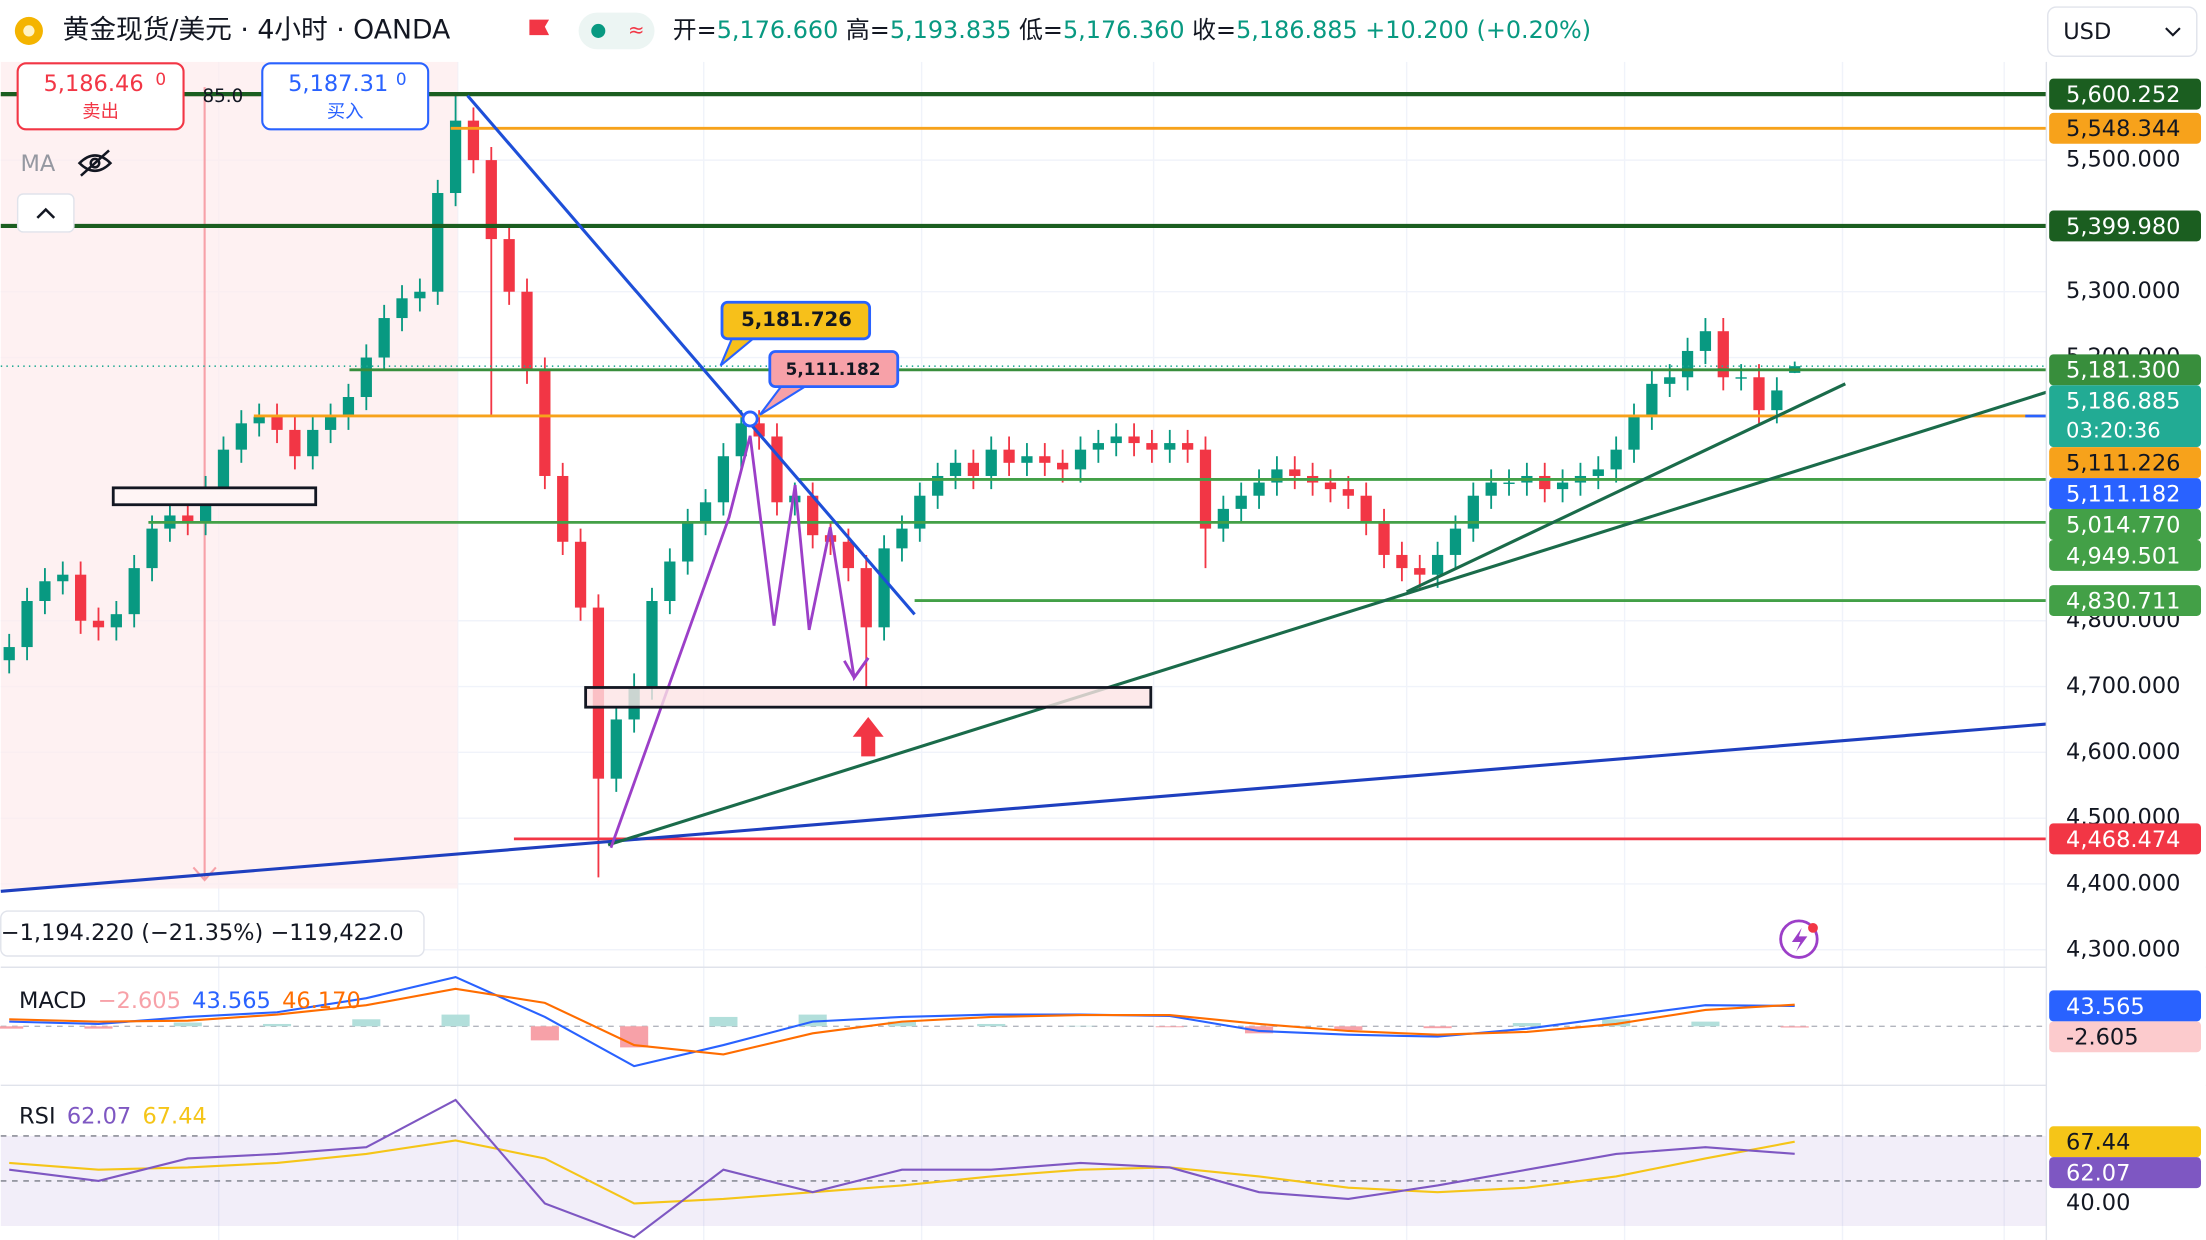 This screenshot has width=2206, height=1240. I want to click on status-icon: ≈, so click(636, 29).